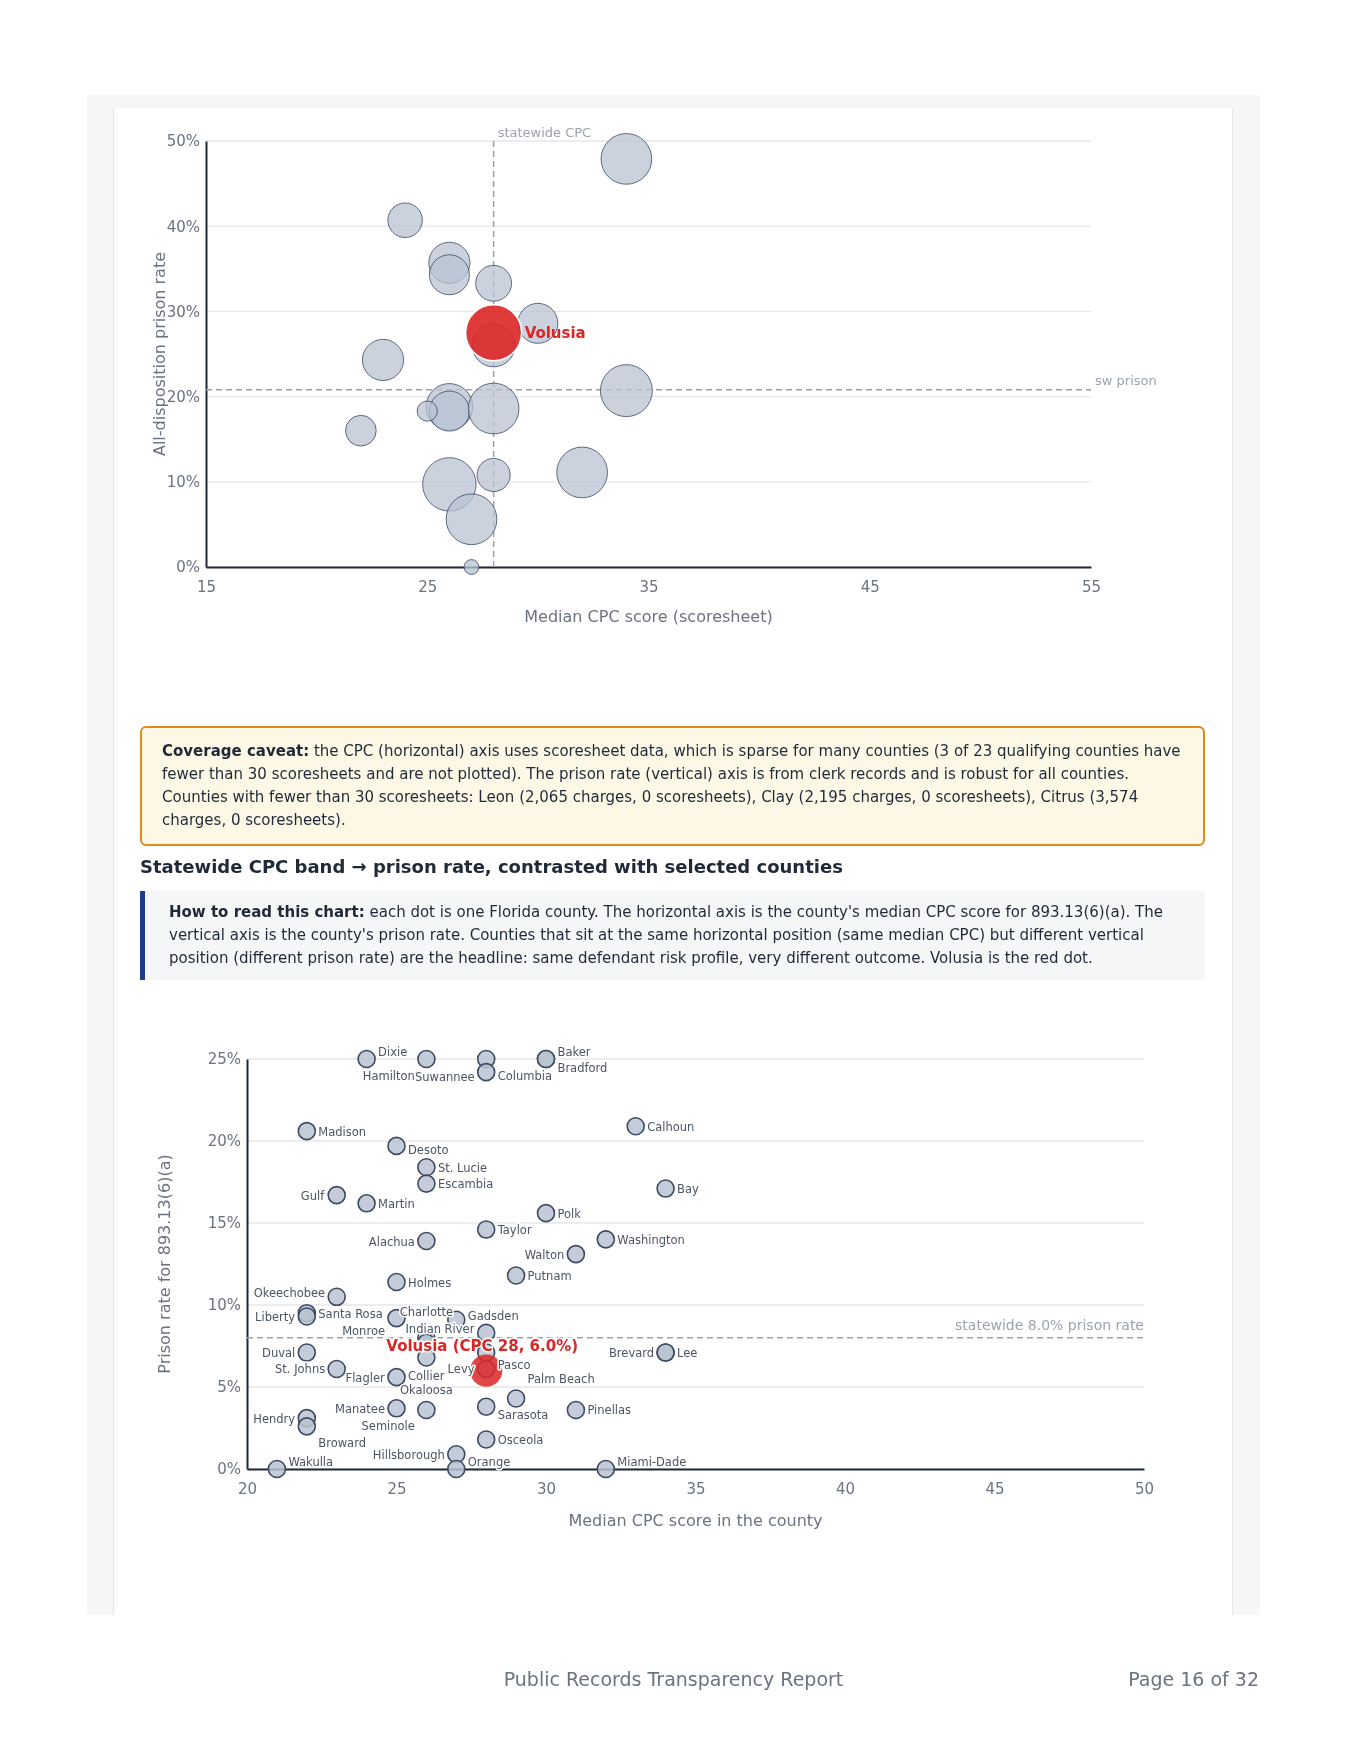 Image resolution: width=1347 pixels, height=1743 pixels. I want to click on annotation: St. Lucie, so click(462, 1167).